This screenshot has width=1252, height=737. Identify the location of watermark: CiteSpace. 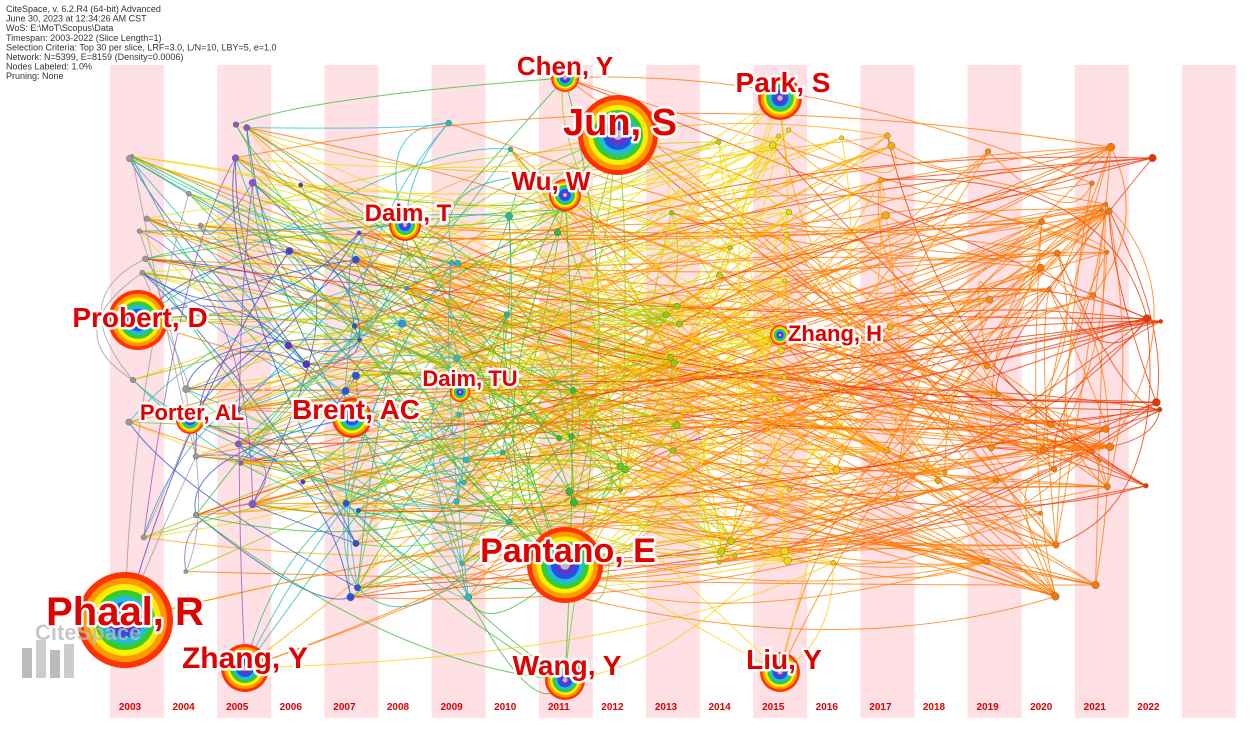
(81, 649).